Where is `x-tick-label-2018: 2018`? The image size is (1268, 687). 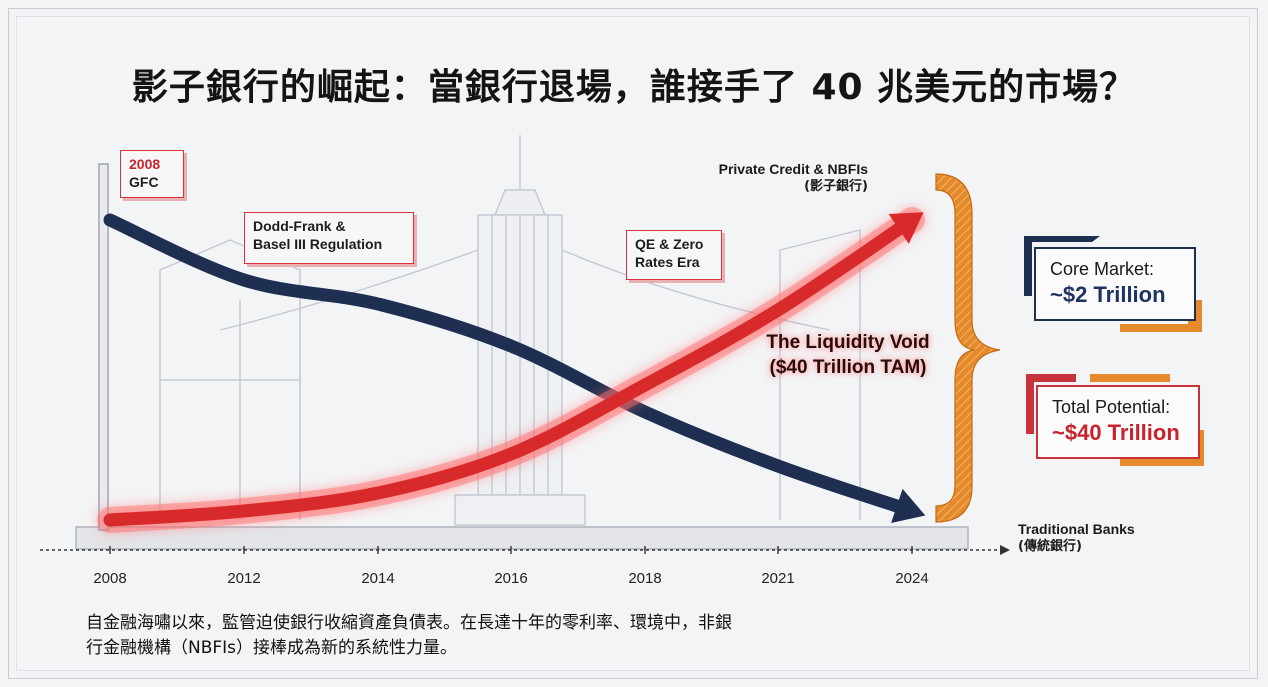 x-tick-label-2018: 2018 is located at coordinates (645, 578).